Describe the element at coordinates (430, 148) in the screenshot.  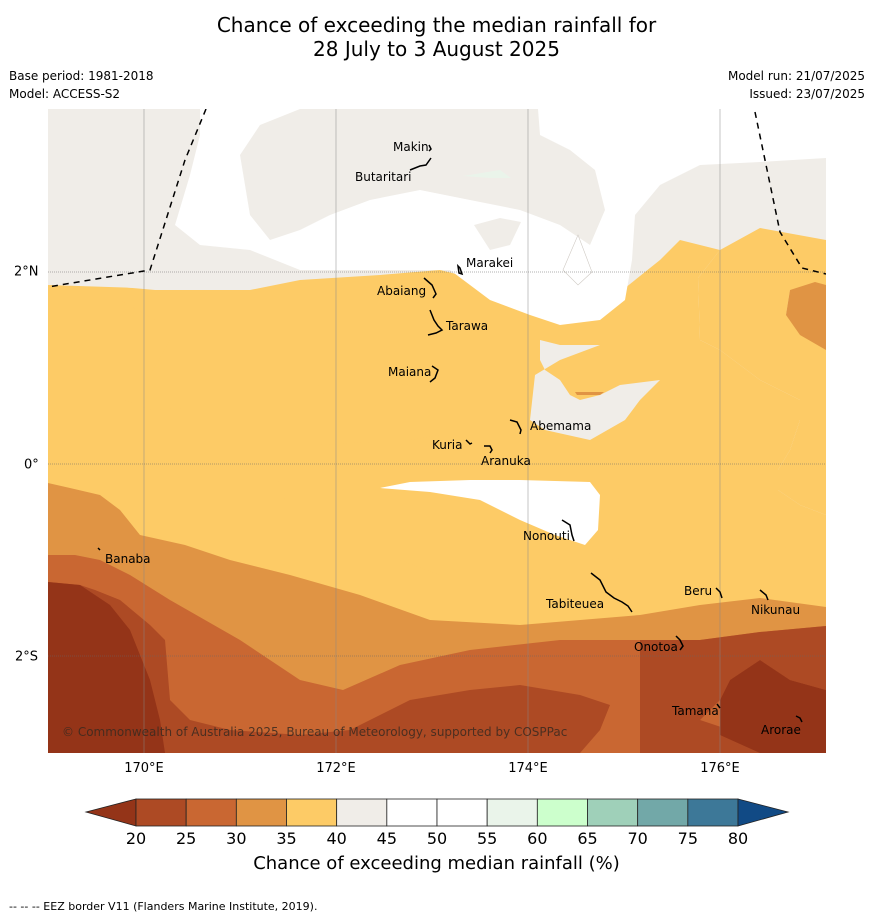
I see `island-makin` at that location.